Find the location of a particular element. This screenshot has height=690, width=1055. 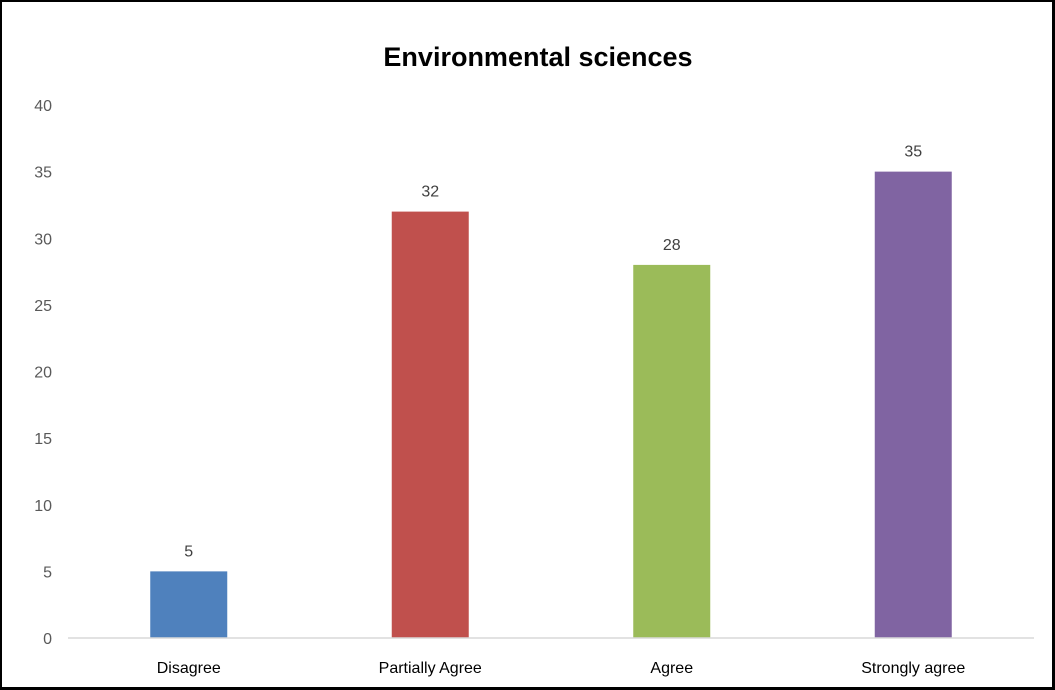

y-axis: 0 5 10 15 20 25 30 35 40 is located at coordinates (43, 373).